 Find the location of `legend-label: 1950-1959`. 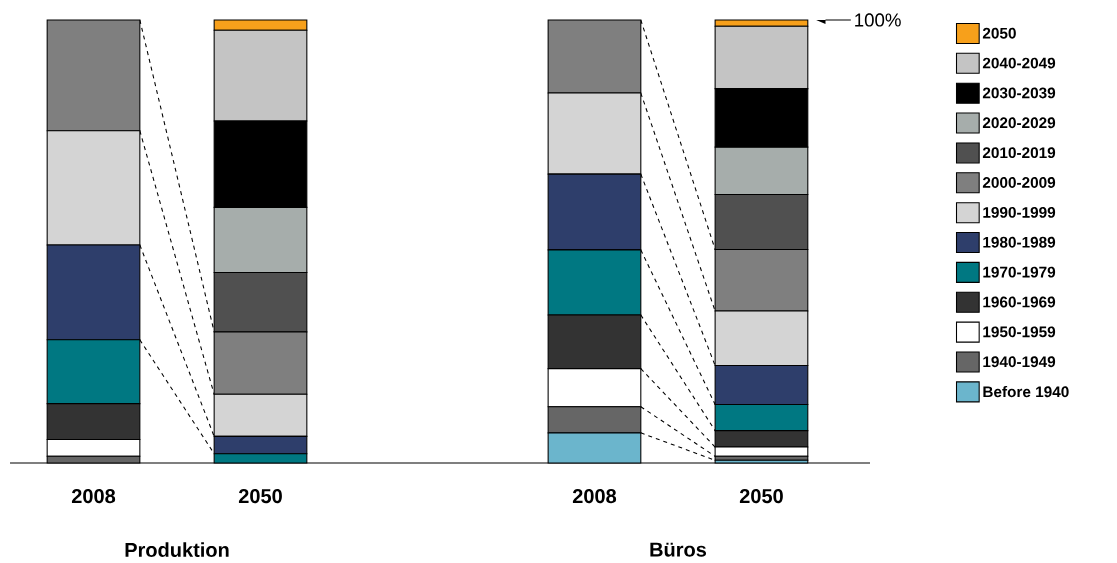

legend-label: 1950-1959 is located at coordinates (1019, 332).